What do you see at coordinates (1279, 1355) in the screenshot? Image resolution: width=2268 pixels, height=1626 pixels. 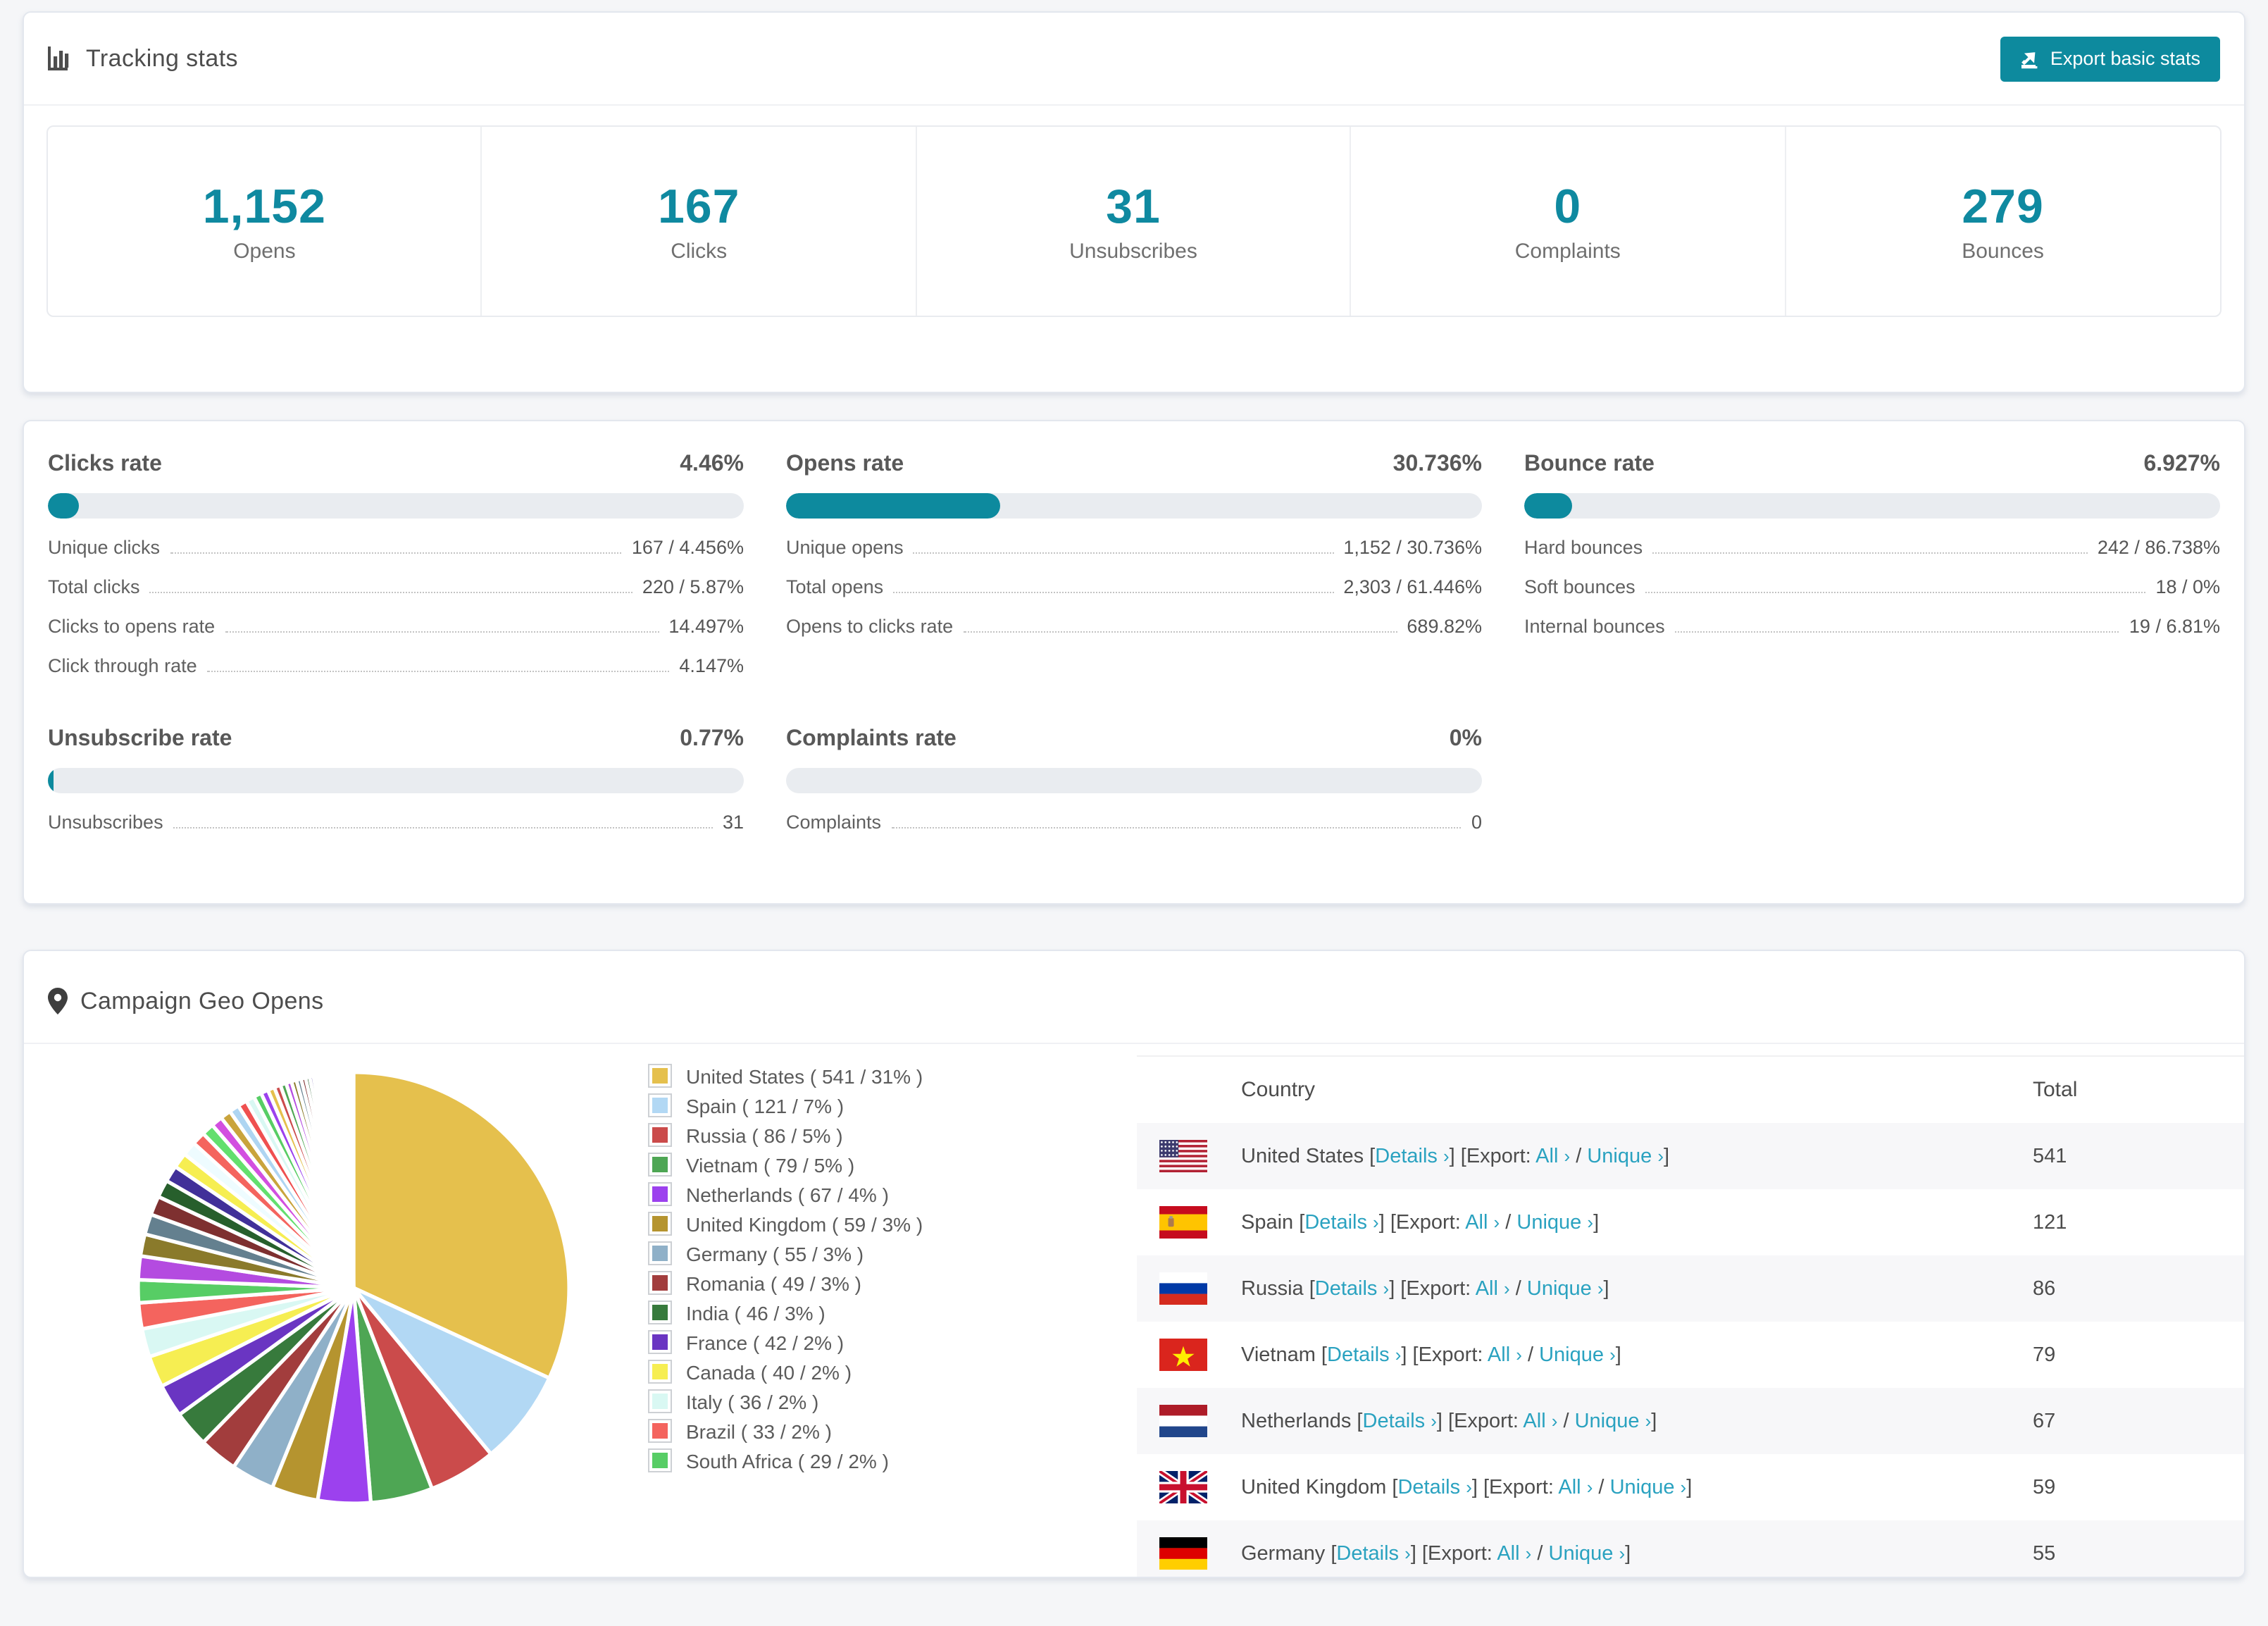 I see `country-name: Vietnam` at bounding box center [1279, 1355].